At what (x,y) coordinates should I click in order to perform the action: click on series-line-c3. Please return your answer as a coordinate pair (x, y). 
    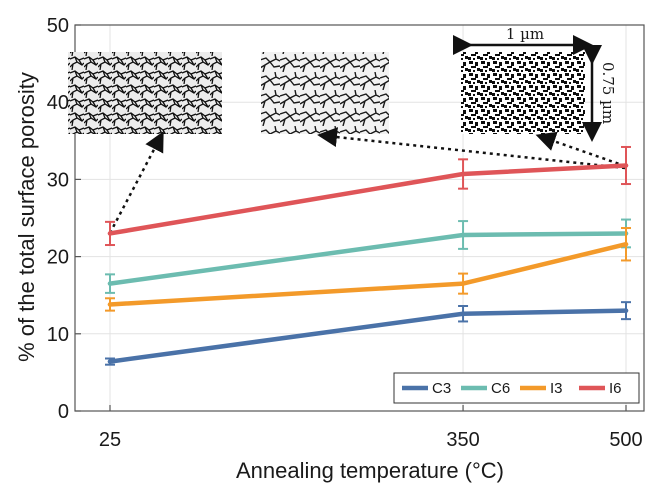
    Looking at the image, I should click on (368, 336).